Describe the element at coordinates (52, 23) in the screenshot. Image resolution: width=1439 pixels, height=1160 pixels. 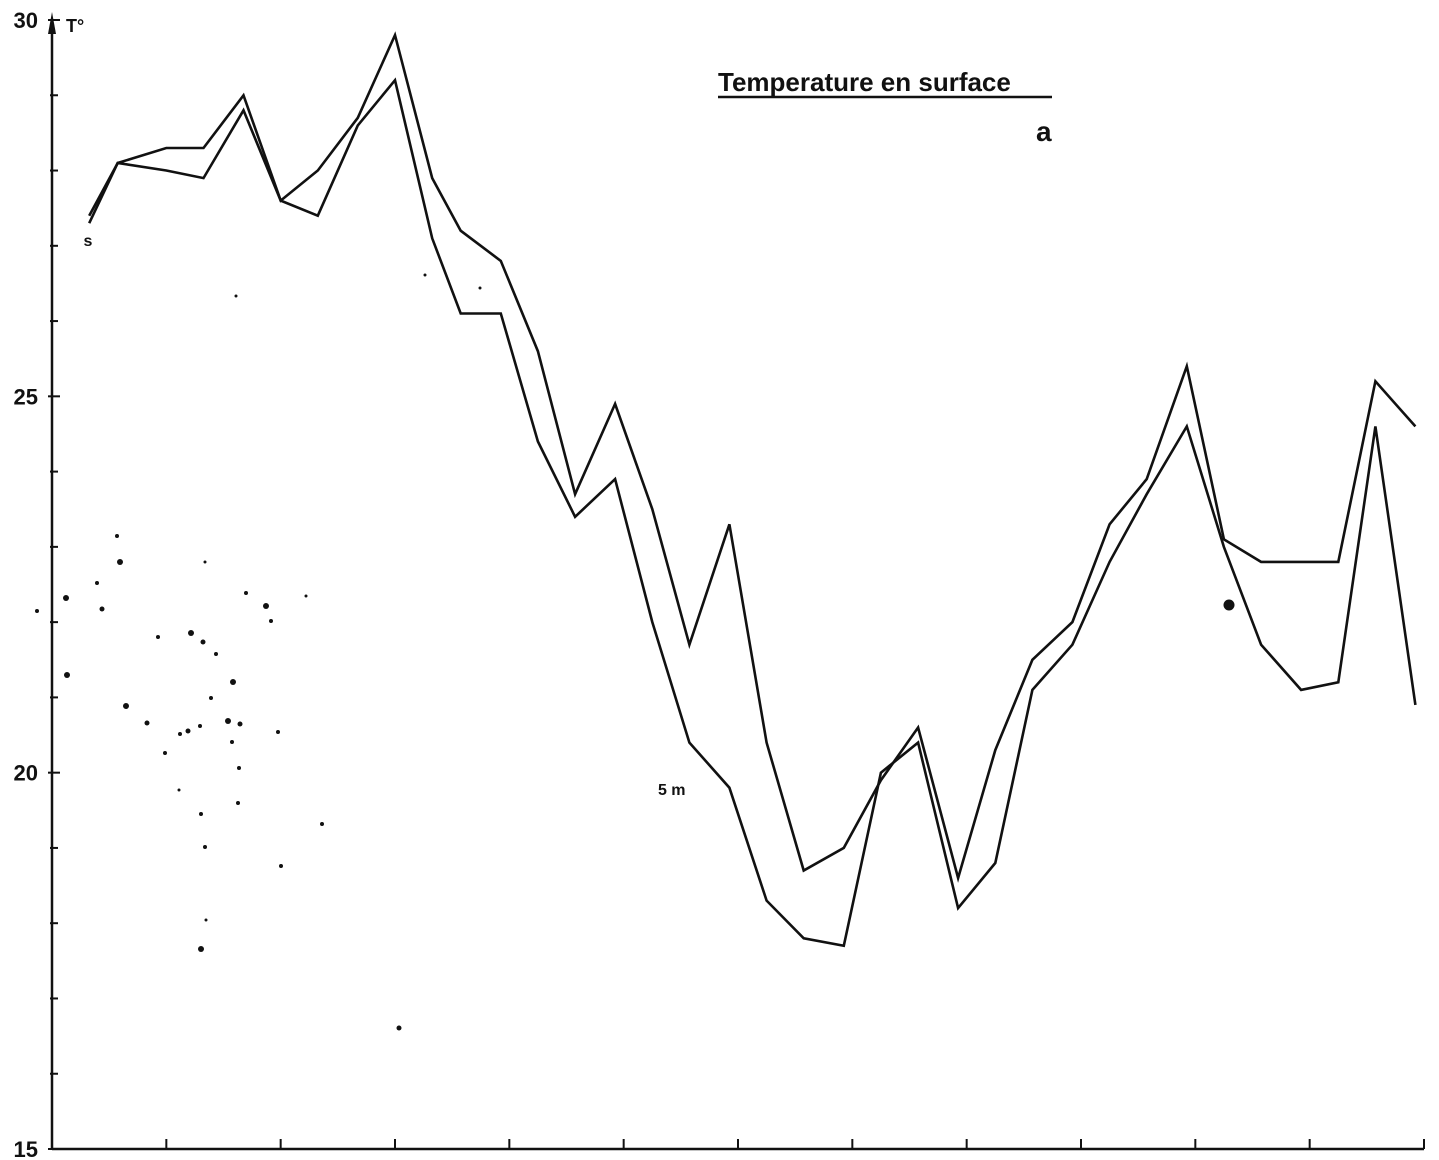
I see `y-axis-arrow` at that location.